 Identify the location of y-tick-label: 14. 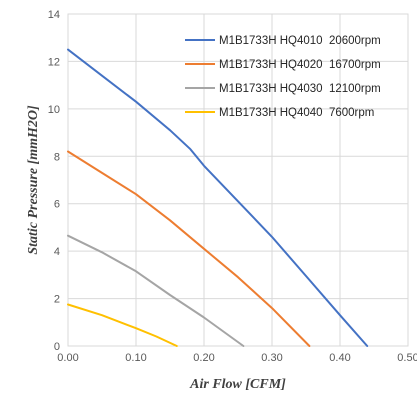
(54, 15).